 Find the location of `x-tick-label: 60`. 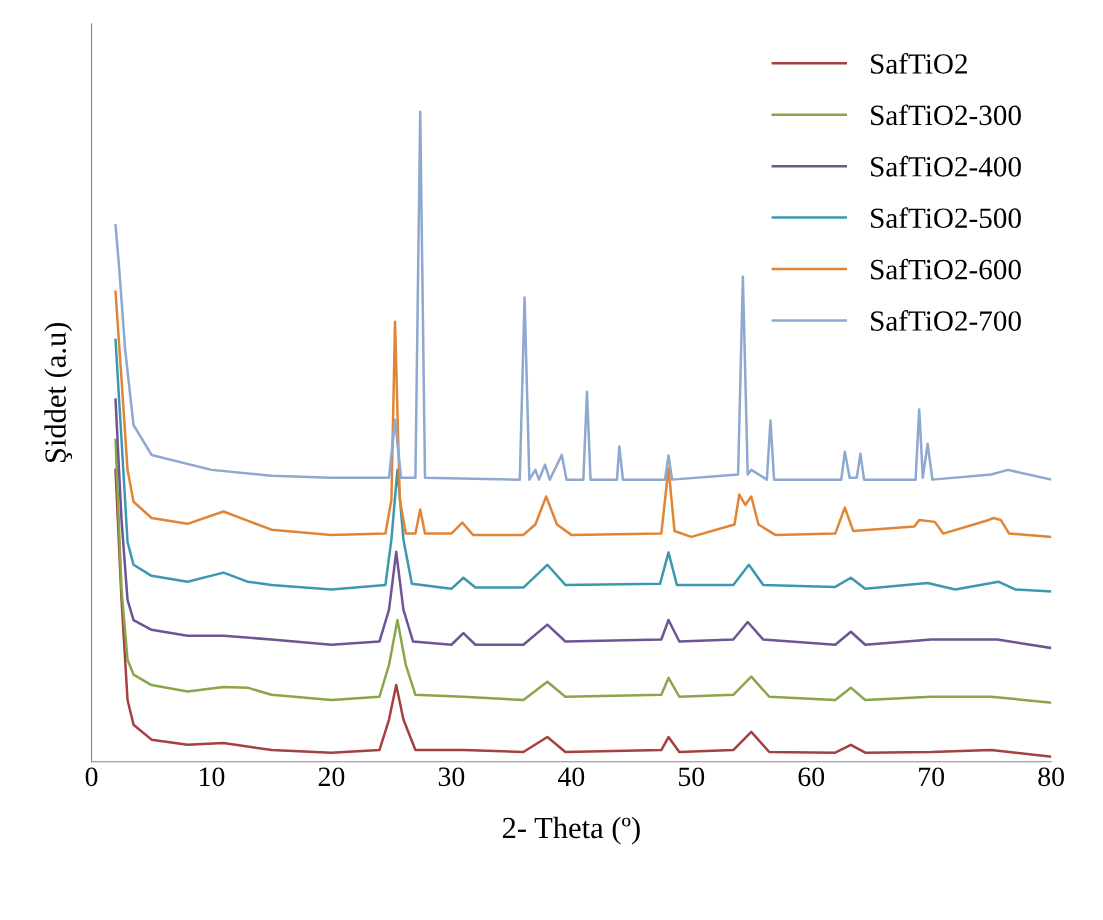

x-tick-label: 60 is located at coordinates (811, 777).